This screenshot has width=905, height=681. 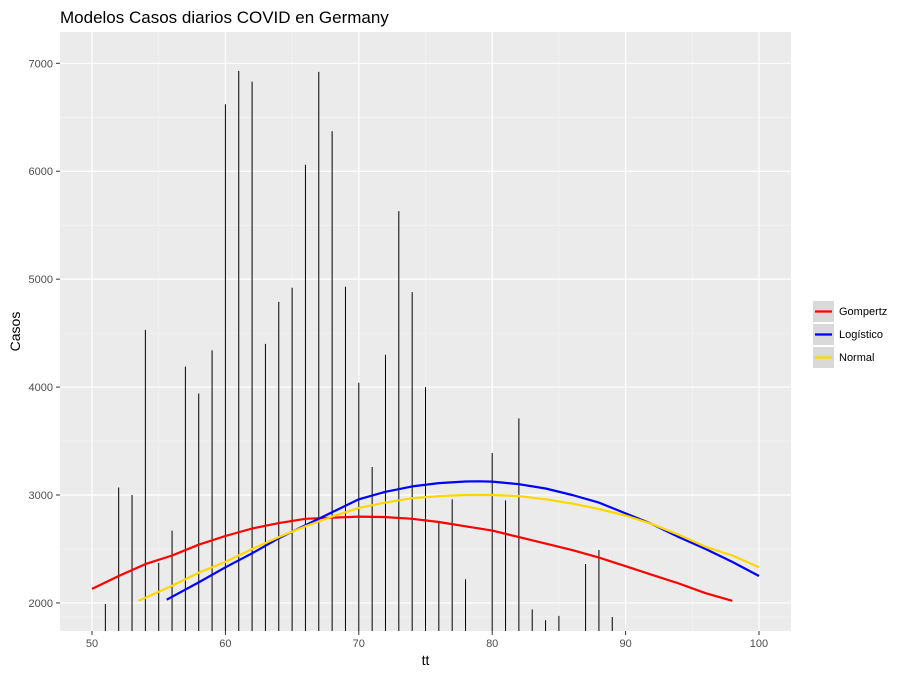 What do you see at coordinates (41, 280) in the screenshot?
I see `y-tick-label: 5000` at bounding box center [41, 280].